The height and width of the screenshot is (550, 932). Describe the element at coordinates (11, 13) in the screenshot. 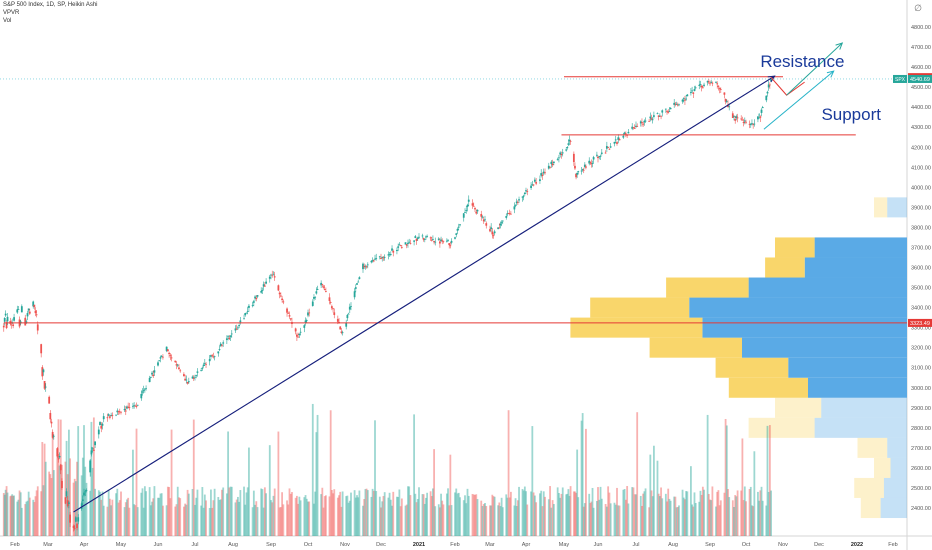

I see `indicator-label-vpvr: VPVR` at that location.